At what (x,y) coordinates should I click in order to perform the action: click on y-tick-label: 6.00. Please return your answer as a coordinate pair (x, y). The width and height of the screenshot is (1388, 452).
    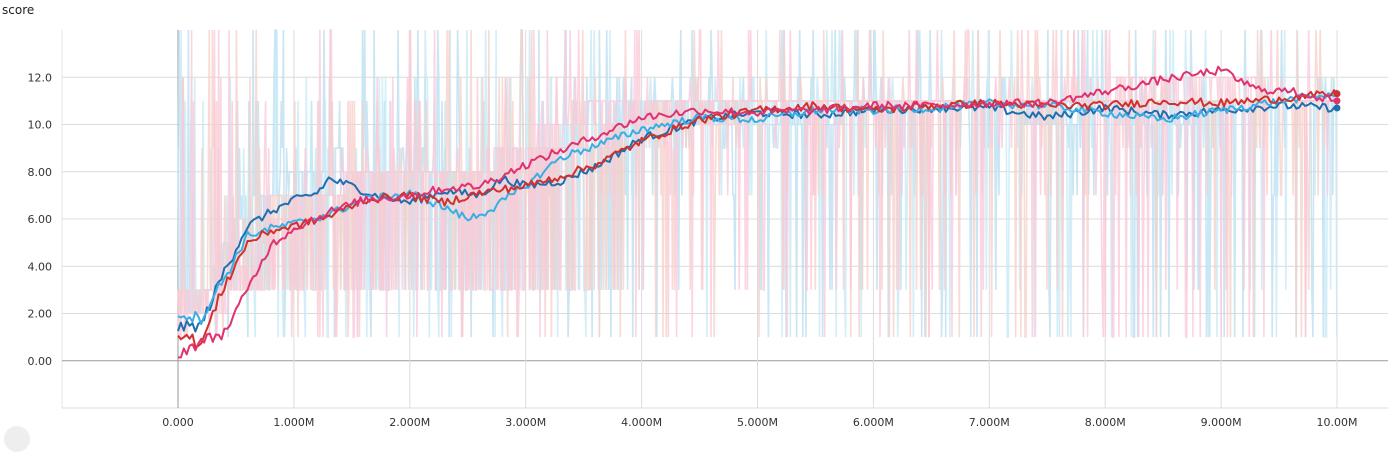
    Looking at the image, I should click on (40, 219).